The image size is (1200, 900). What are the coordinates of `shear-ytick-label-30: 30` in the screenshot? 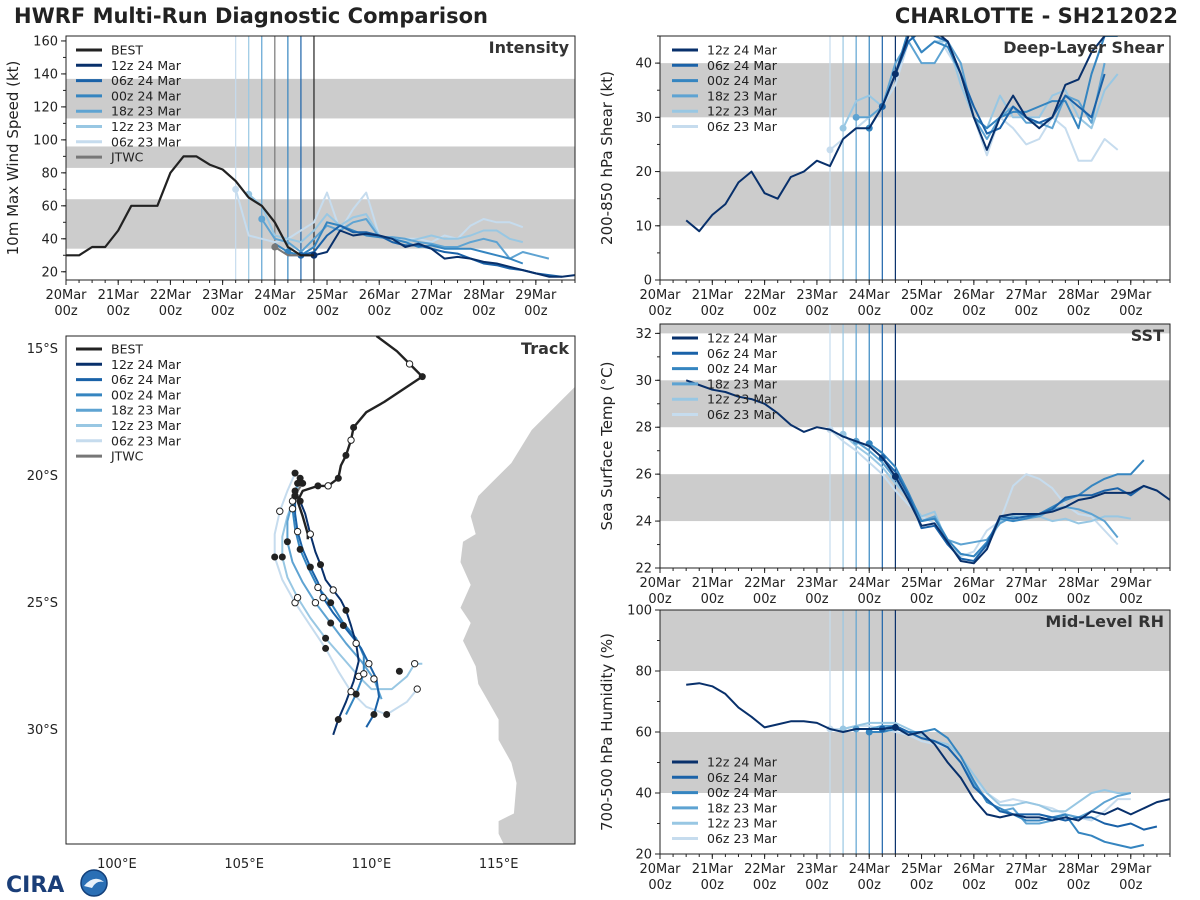 It's located at (643, 118).